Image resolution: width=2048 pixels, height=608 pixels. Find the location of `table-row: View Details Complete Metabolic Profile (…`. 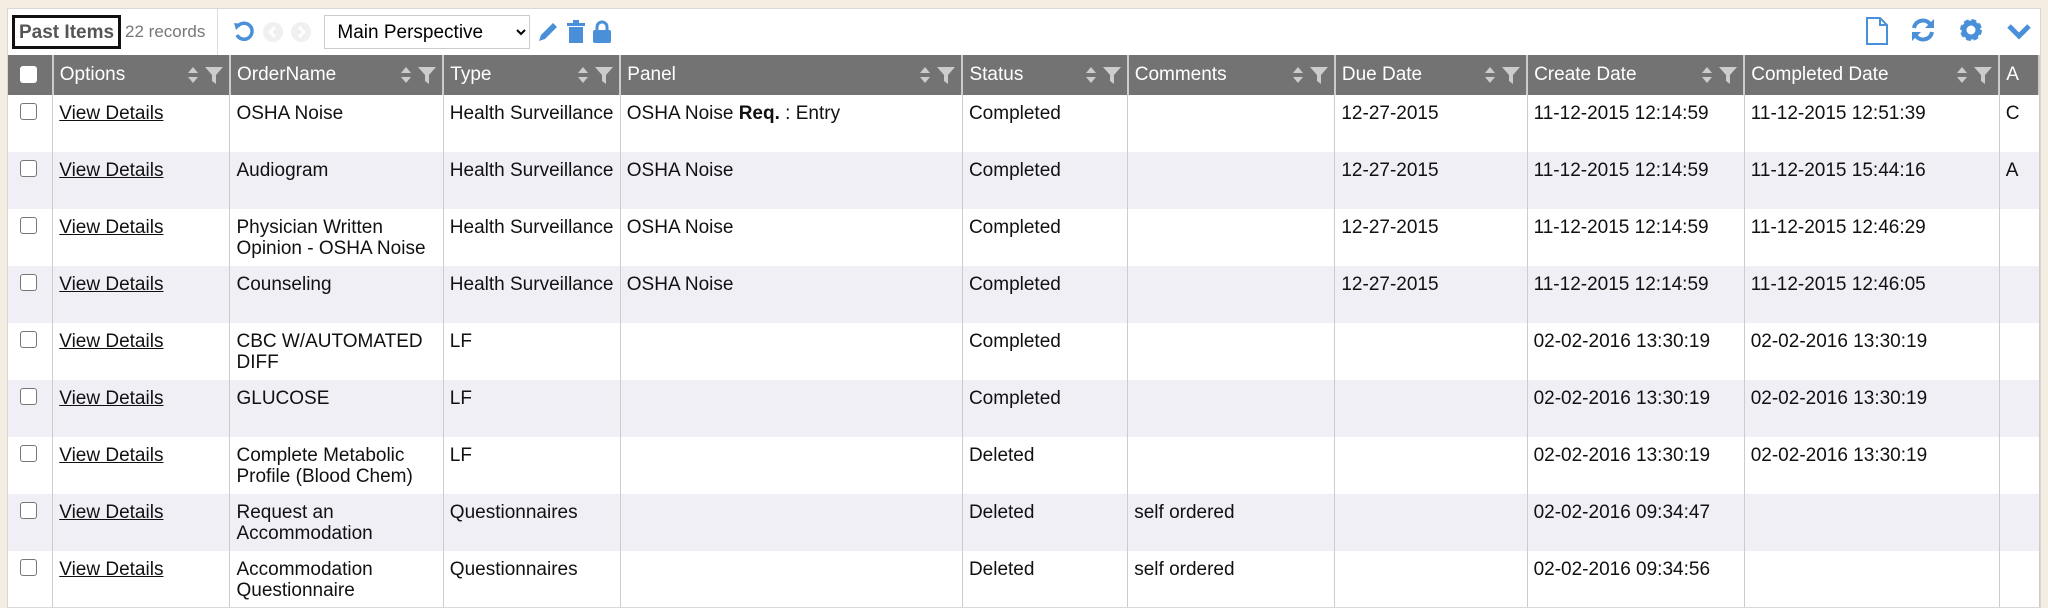

table-row: View Details Complete Metabolic Profile (… is located at coordinates (1024, 465).